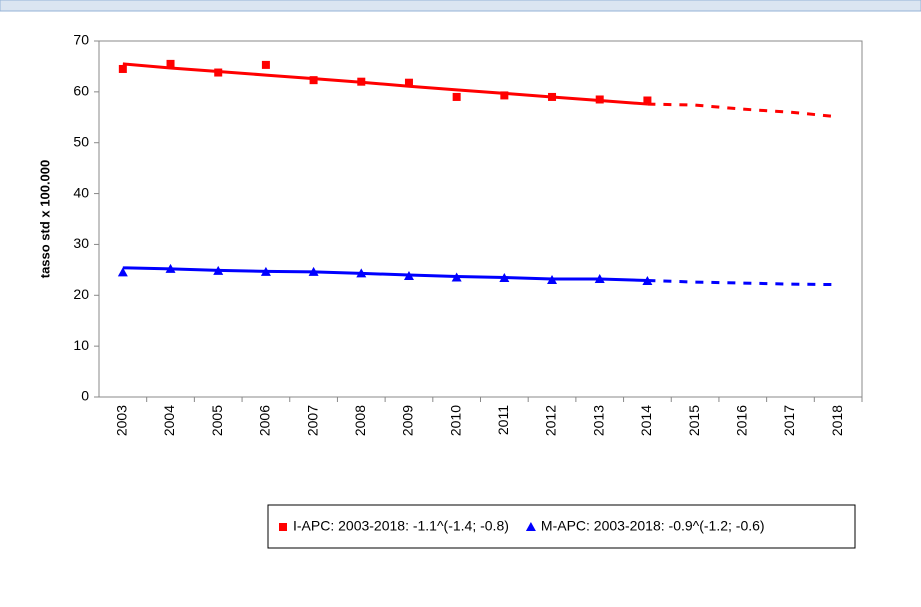  What do you see at coordinates (408, 420) in the screenshot?
I see `x-tick-label: 2009` at bounding box center [408, 420].